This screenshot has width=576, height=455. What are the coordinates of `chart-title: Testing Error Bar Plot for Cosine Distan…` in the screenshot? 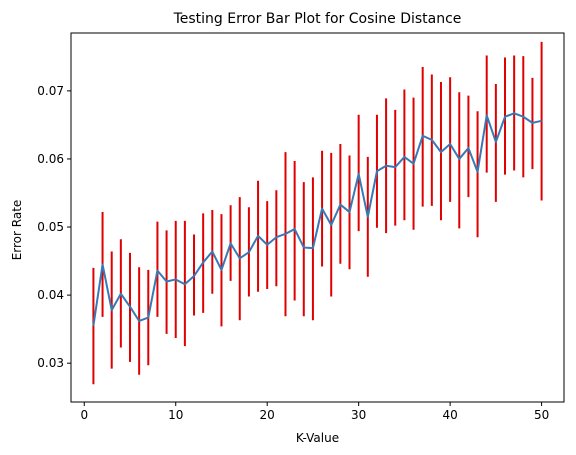 It's located at (317, 19).